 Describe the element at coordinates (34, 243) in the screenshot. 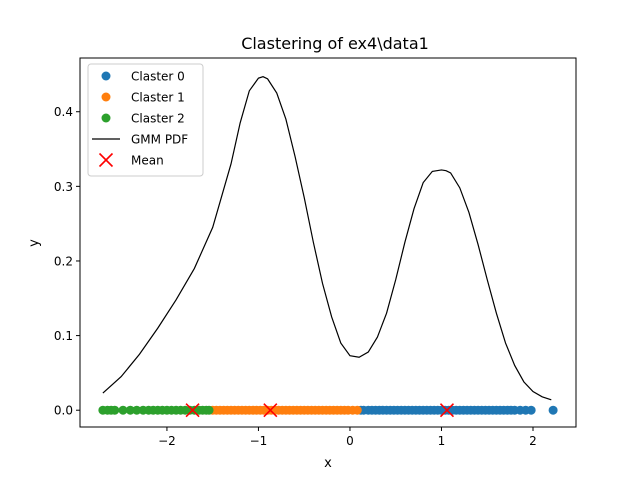

I see `y-axis-label: y` at that location.